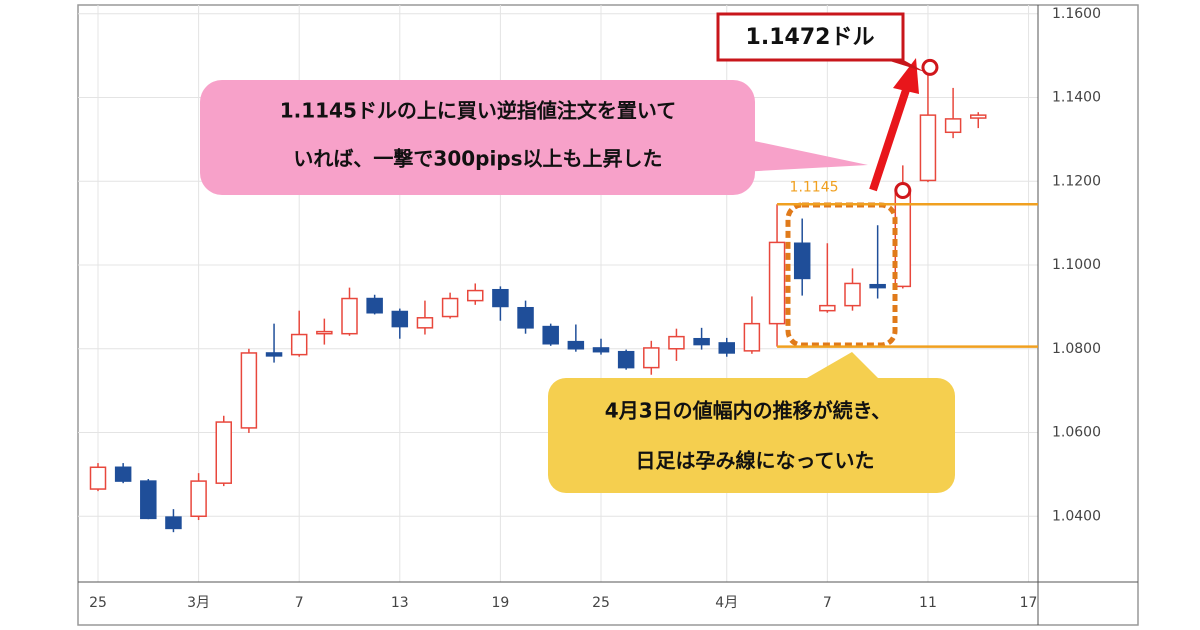  Describe the element at coordinates (400, 603) in the screenshot. I see `x-tick-label: 13` at that location.